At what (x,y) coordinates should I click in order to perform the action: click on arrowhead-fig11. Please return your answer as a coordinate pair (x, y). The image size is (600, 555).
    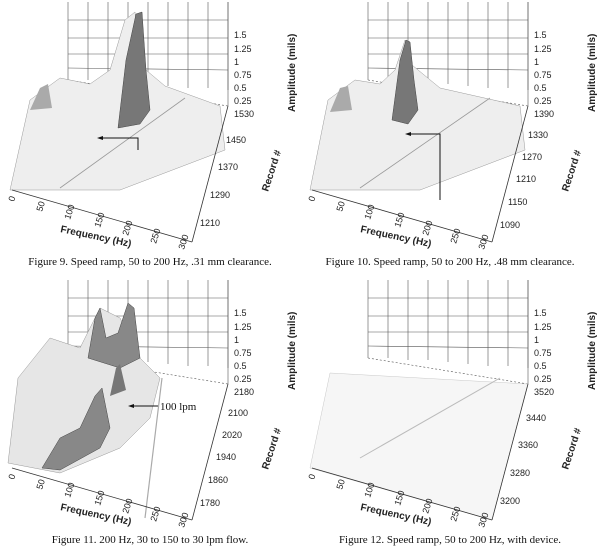
    Looking at the image, I should click on (131, 406).